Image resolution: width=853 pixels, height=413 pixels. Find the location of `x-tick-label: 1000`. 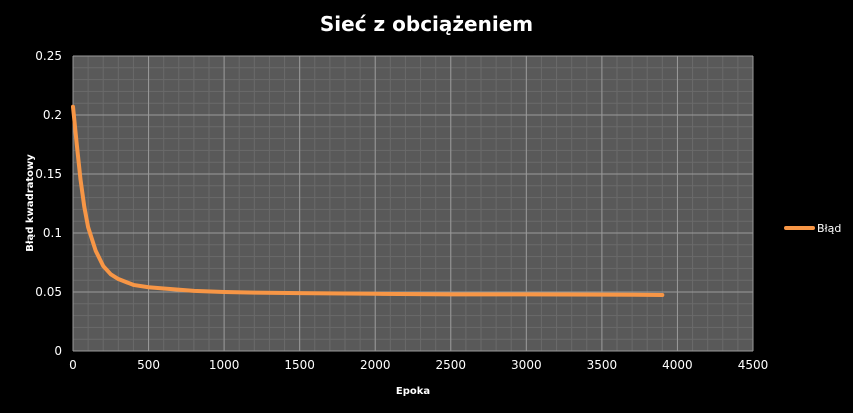

x-tick-label: 1000 is located at coordinates (224, 365).